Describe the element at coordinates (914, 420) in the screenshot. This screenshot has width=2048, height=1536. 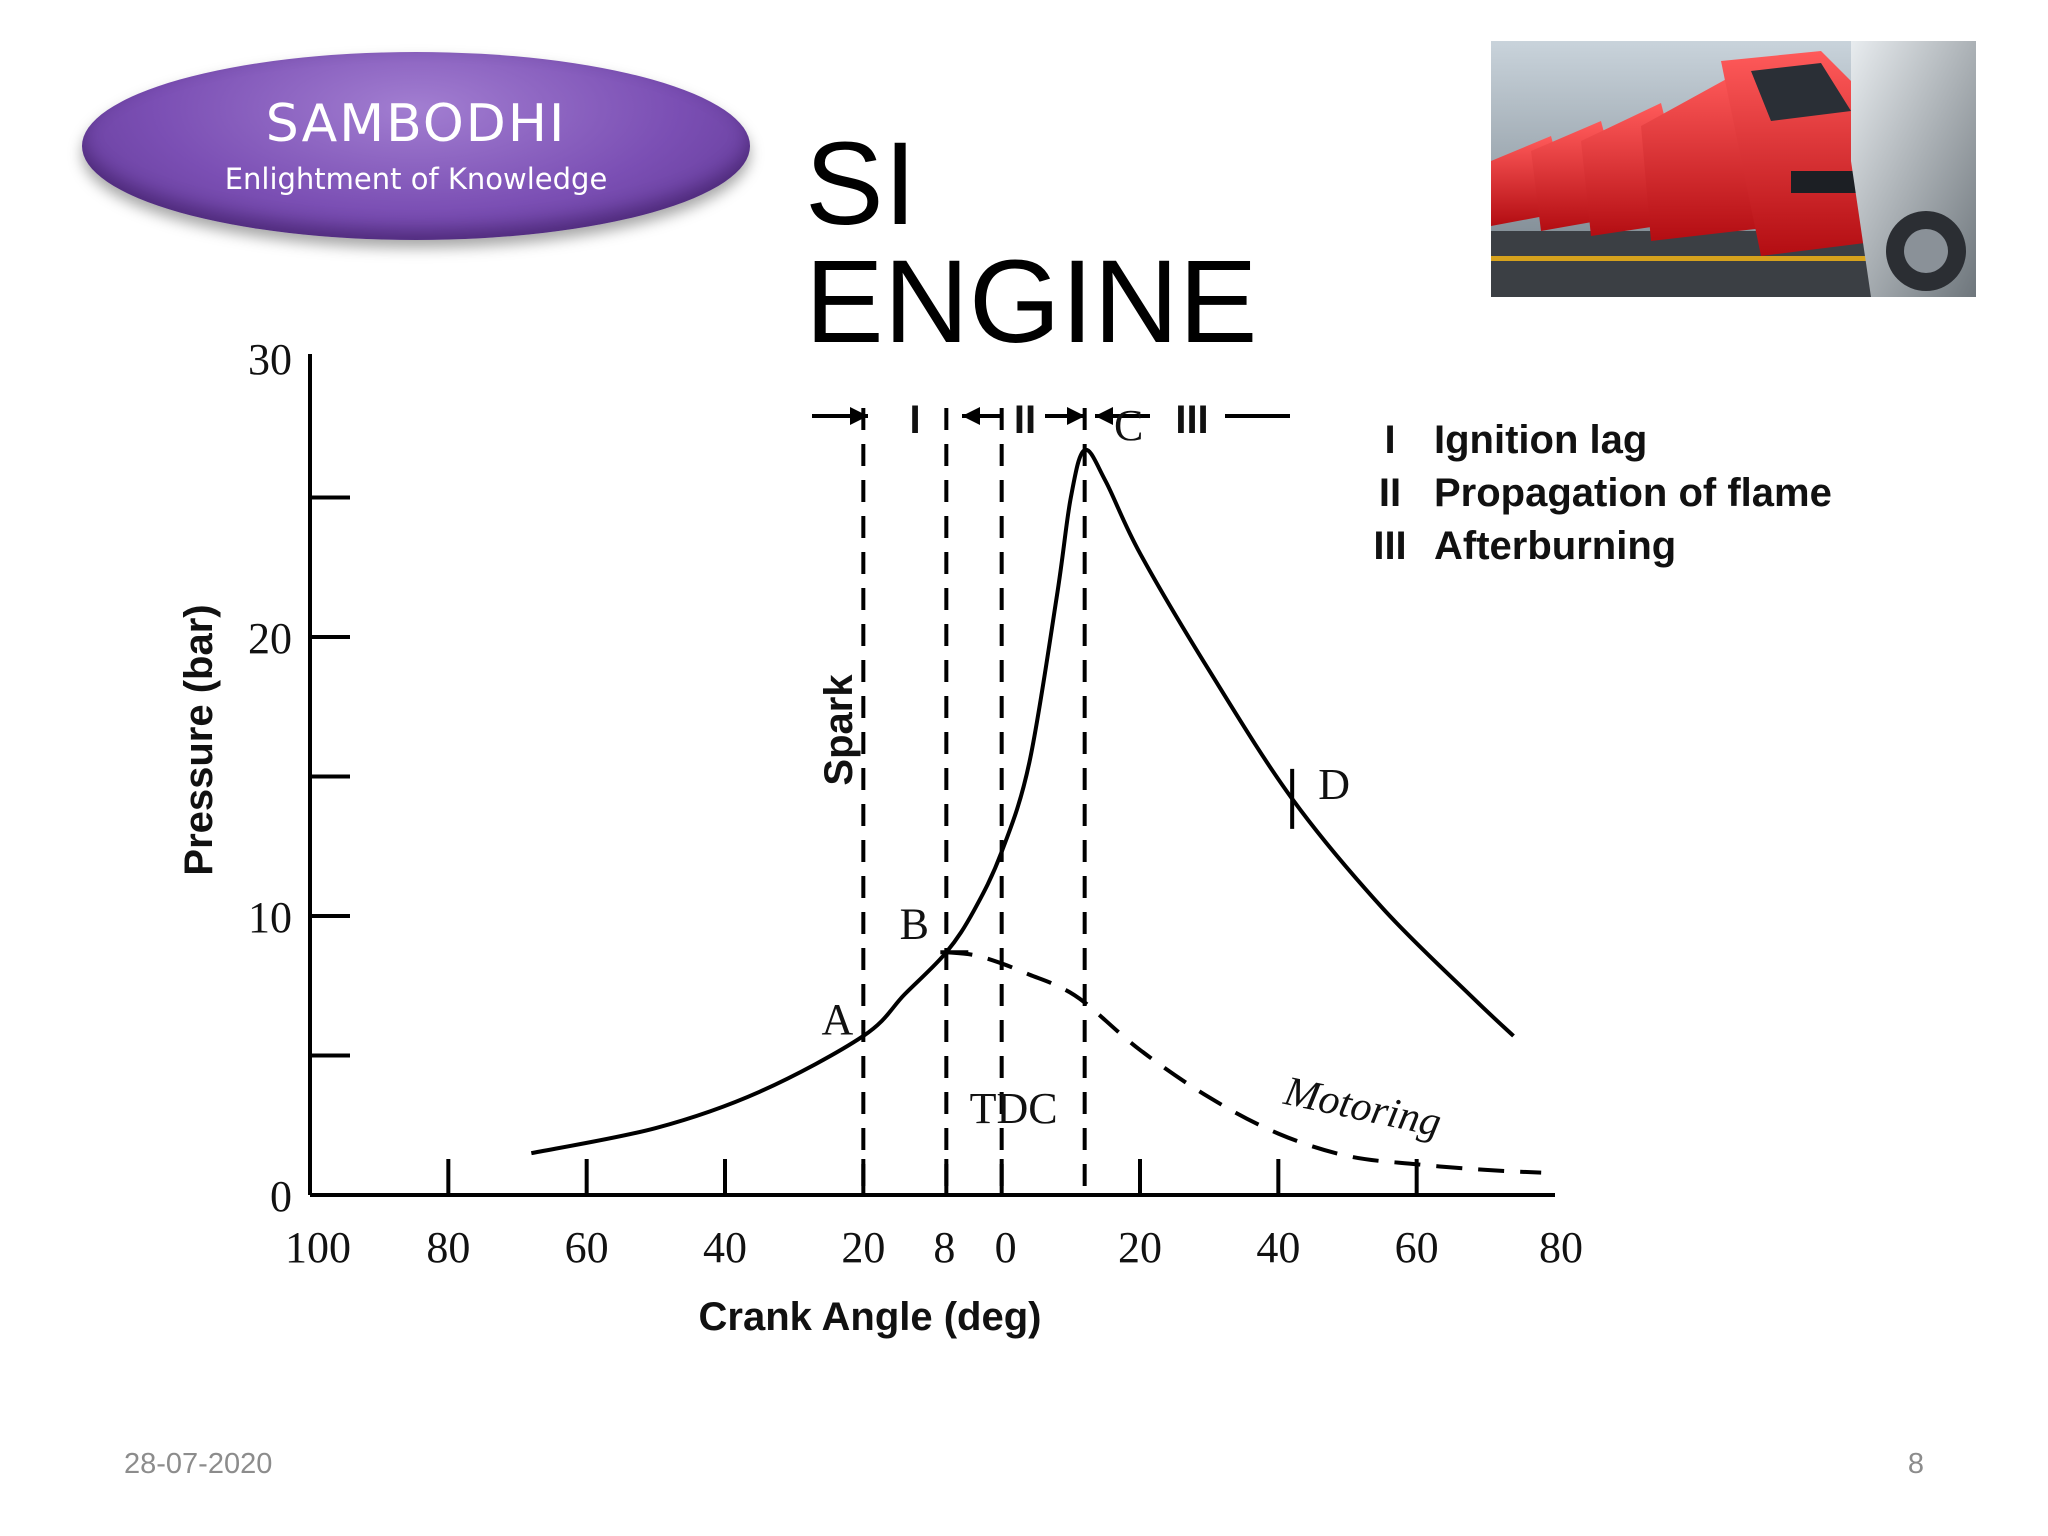
I see `phase-label: I` at that location.